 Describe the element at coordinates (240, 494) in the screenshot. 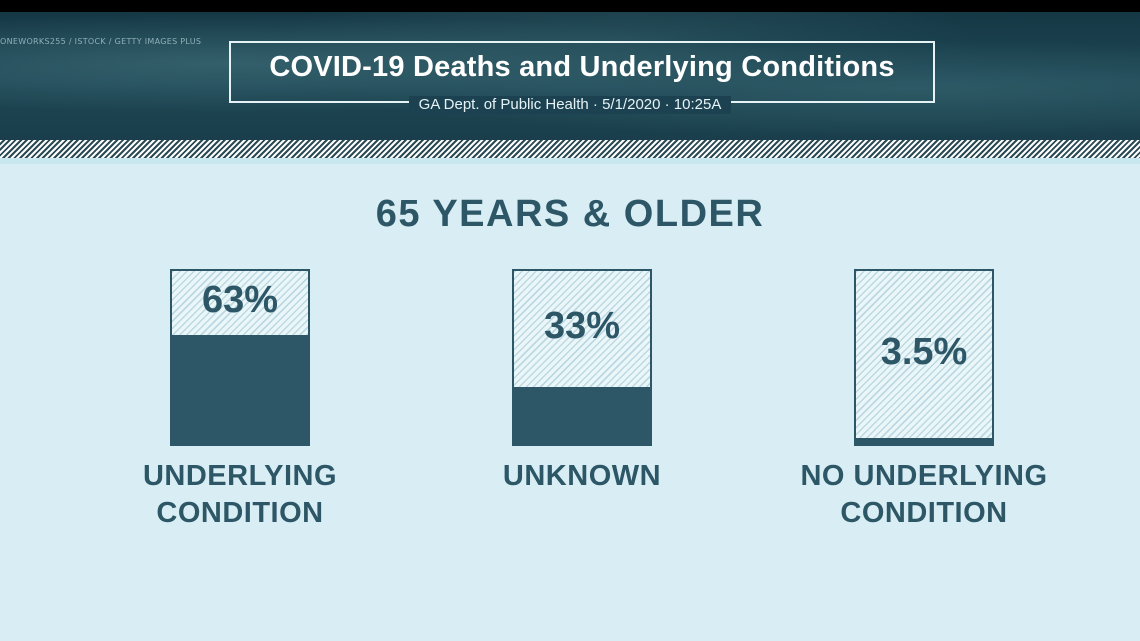

I see `category-label-underlying: UNDERLYING CONDITION` at that location.